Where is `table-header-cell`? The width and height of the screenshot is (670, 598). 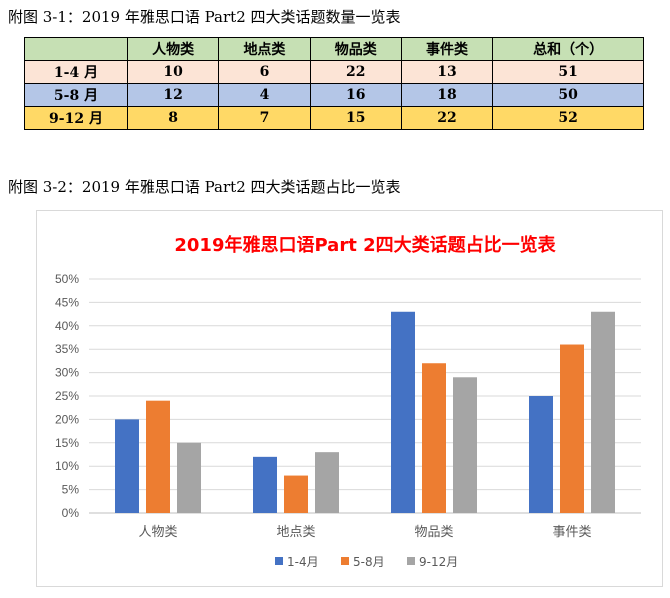
table-header-cell is located at coordinates (76, 49).